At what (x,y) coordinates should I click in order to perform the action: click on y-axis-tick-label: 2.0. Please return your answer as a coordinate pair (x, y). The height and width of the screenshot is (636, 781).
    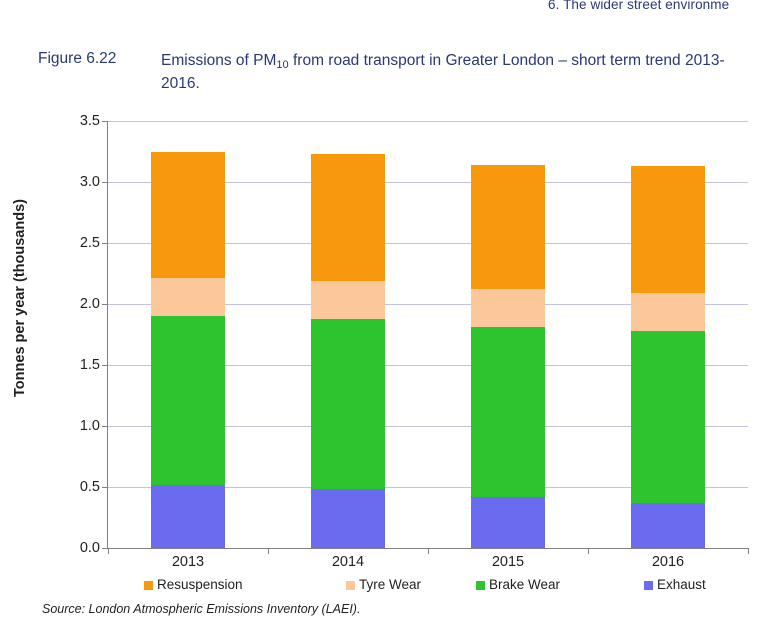
    Looking at the image, I should click on (89, 304).